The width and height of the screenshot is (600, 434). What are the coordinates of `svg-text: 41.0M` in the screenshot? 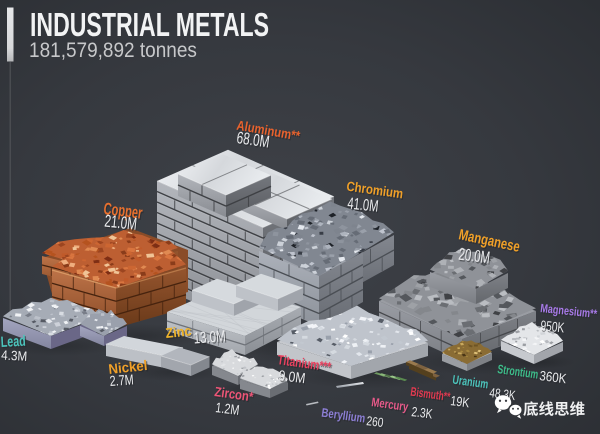 It's located at (364, 206).